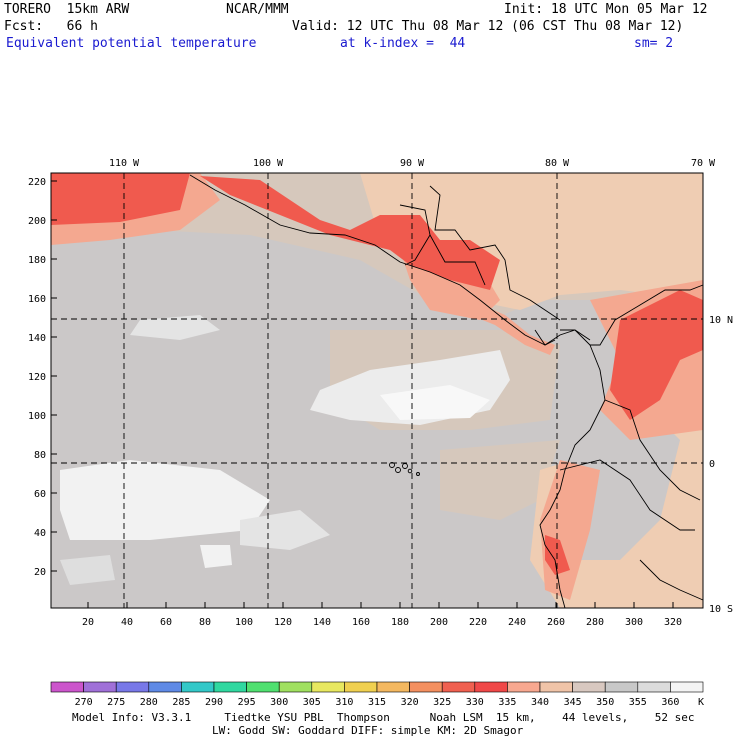 The height and width of the screenshot is (740, 740). What do you see at coordinates (556, 622) in the screenshot?
I see `x-tick-label: 260` at bounding box center [556, 622].